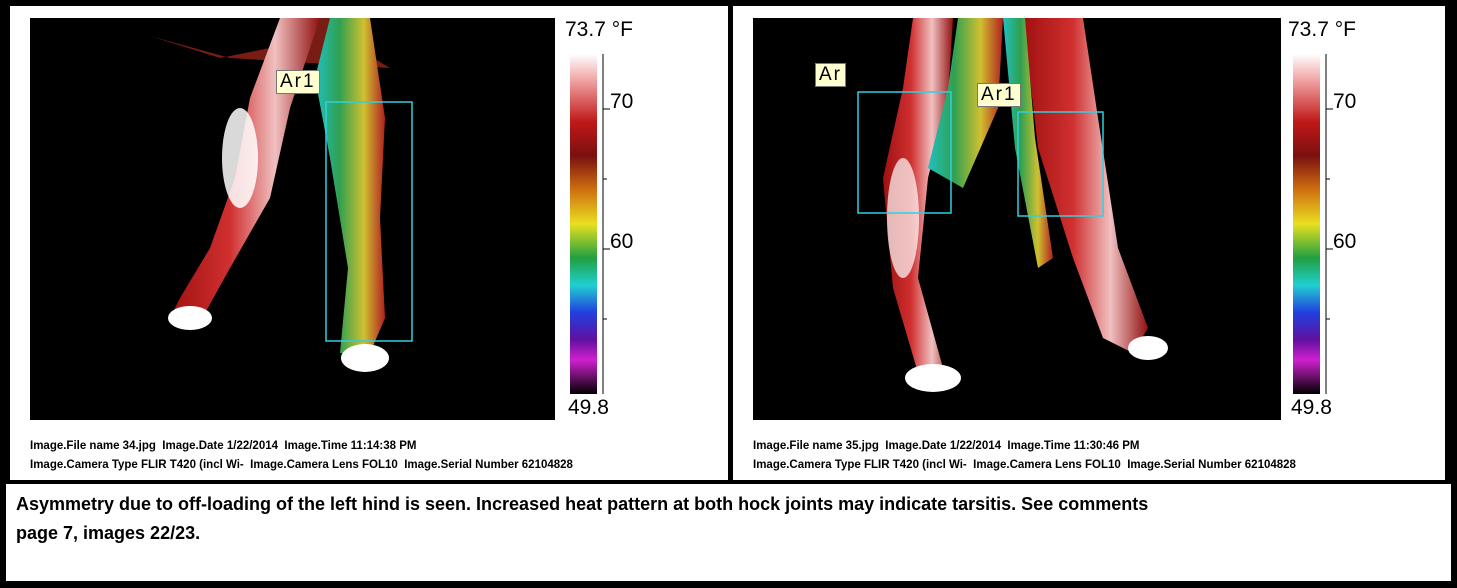  What do you see at coordinates (830, 75) in the screenshot?
I see `region-label: Ar` at bounding box center [830, 75].